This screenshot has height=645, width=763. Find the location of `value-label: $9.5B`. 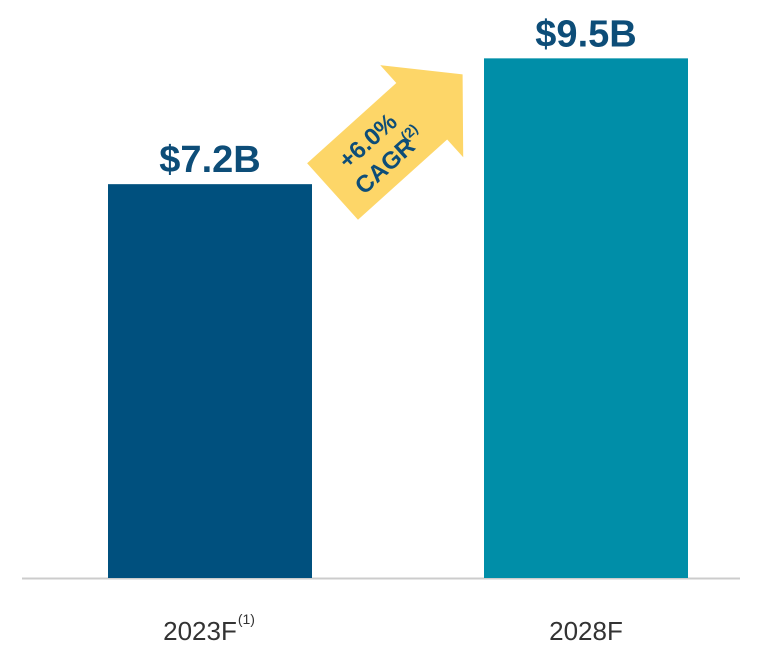

value-label: $9.5B is located at coordinates (585, 34).